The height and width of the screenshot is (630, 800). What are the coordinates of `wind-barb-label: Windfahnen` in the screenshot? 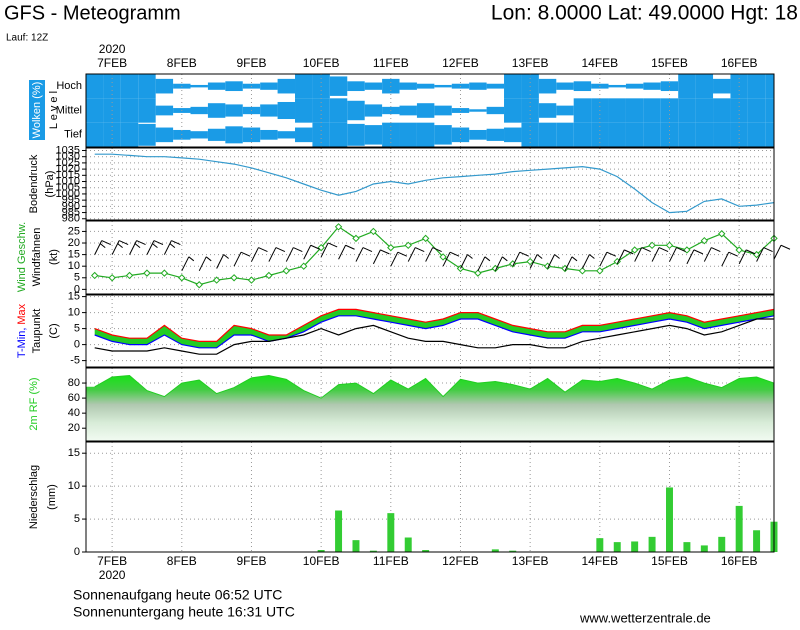 It's located at (37, 257).